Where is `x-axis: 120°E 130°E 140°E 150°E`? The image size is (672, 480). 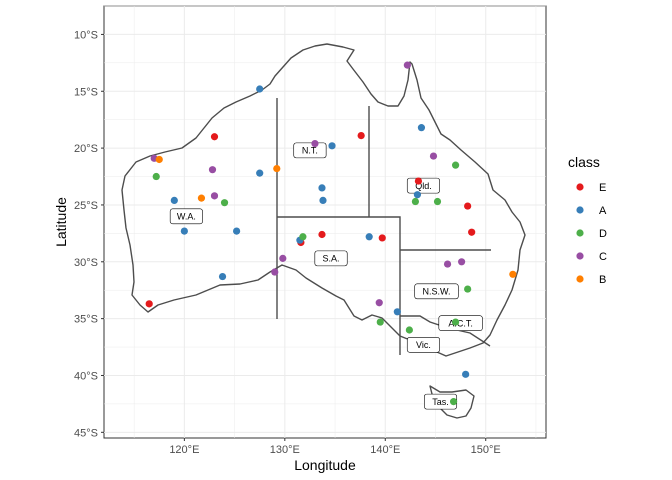
x-axis: 120°E 130°E 140°E 150°E is located at coordinates (335, 447).